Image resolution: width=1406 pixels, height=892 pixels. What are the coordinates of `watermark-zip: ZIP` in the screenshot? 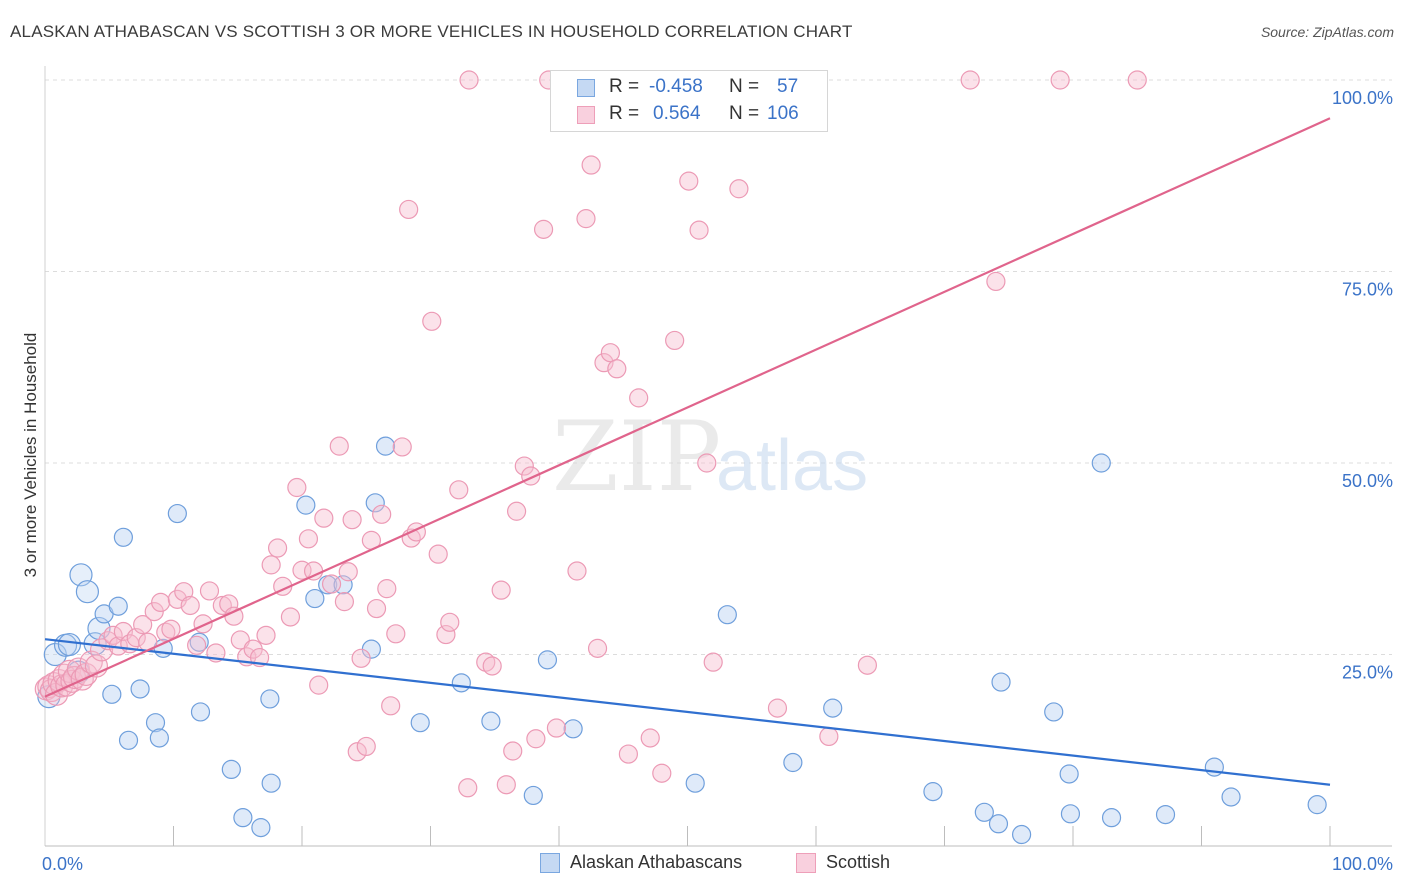 It's located at (636, 457).